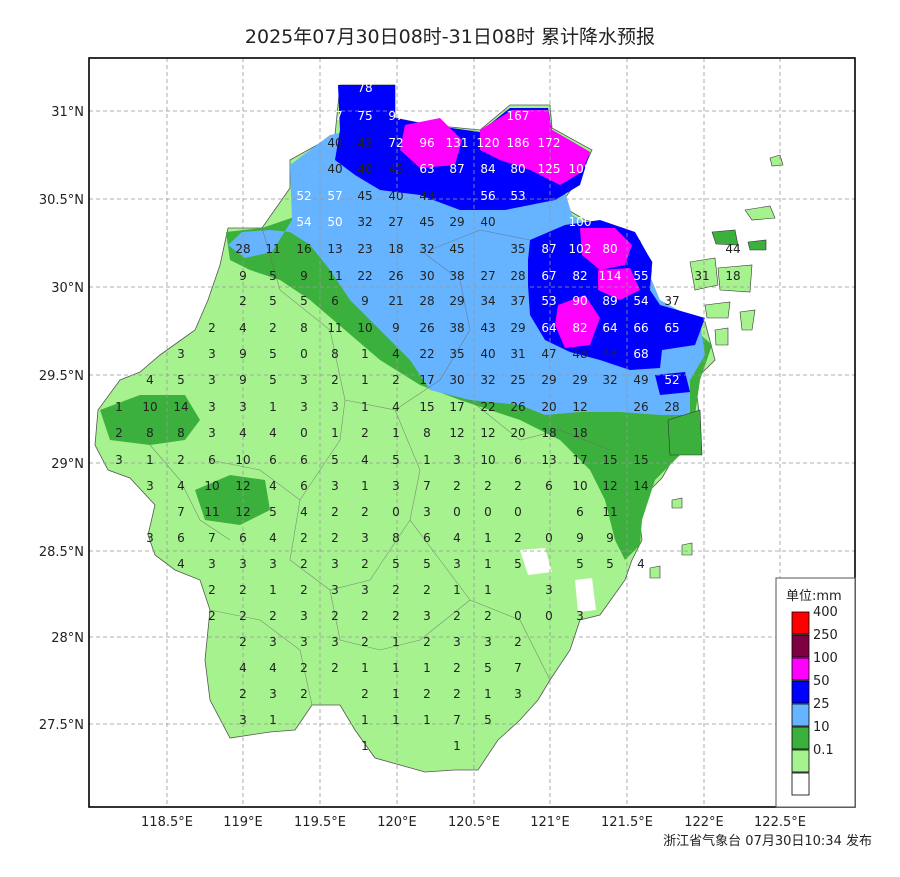  Describe the element at coordinates (732, 249) in the screenshot. I see `station-value: 44` at that location.